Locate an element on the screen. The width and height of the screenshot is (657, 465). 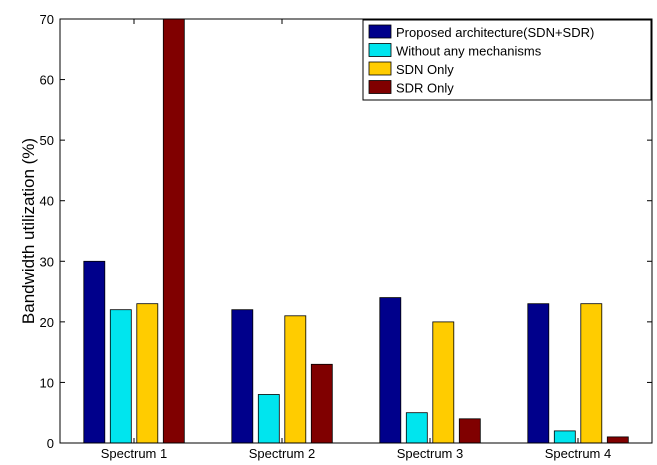
x-tick-label: Spectrum 3 is located at coordinates (430, 453).